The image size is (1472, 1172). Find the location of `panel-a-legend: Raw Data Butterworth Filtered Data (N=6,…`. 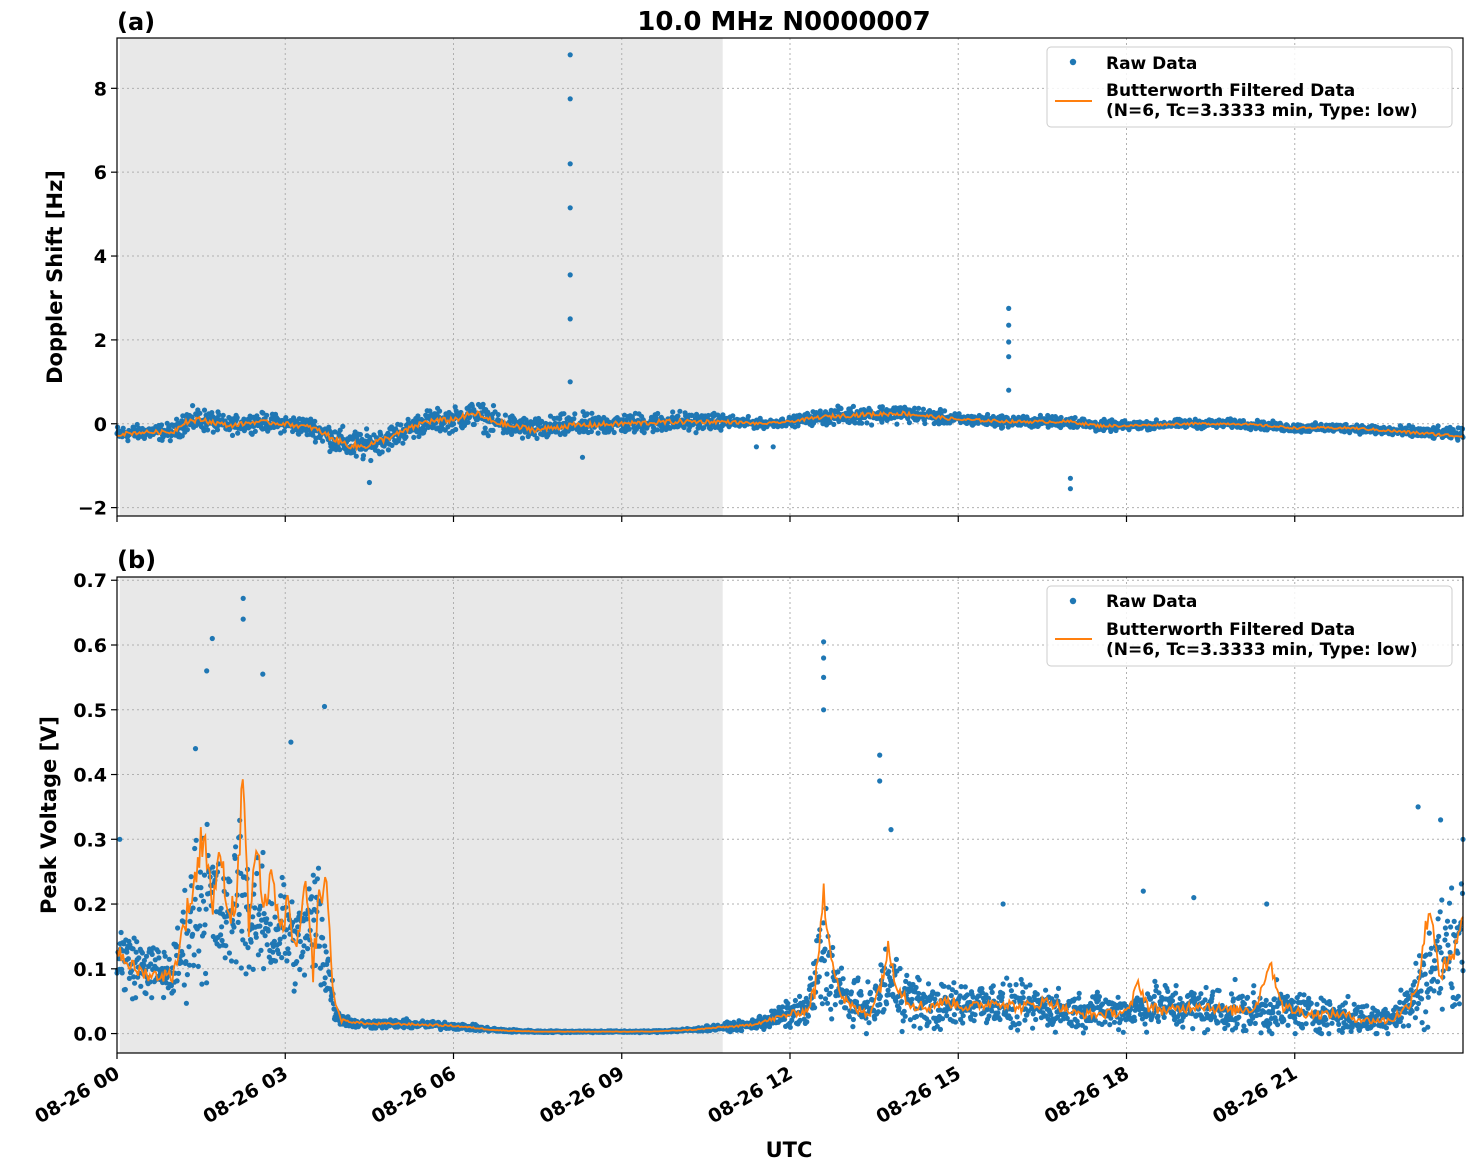

panel-a-legend: Raw Data Butterworth Filtered Data (N=6,… is located at coordinates (1249, 87).